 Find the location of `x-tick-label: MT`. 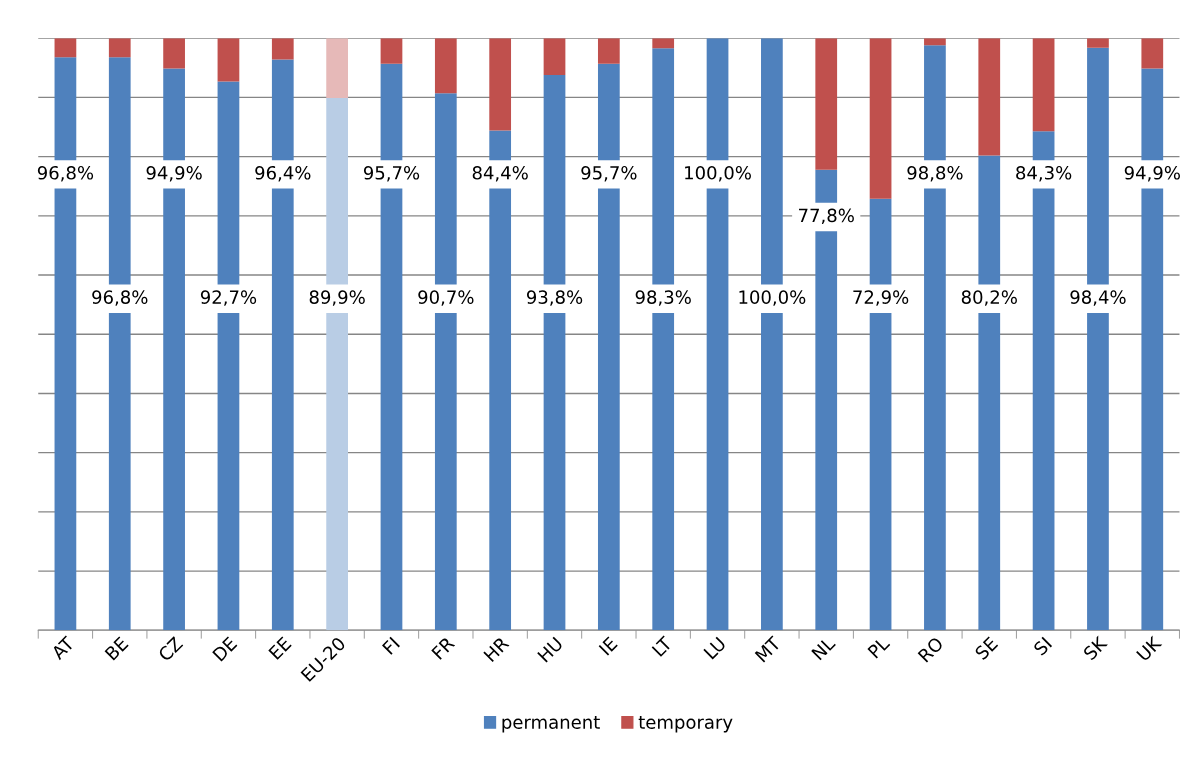

x-tick-label: MT is located at coordinates (768, 649).